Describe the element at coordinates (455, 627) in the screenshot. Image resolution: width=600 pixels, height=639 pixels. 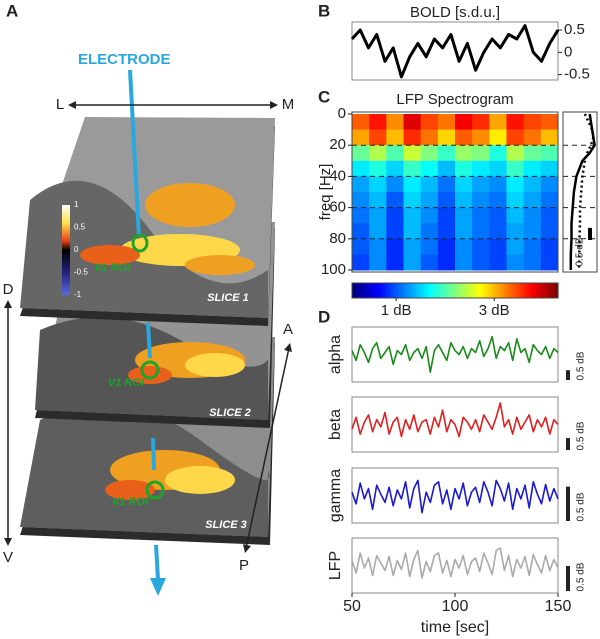
I see `x-axis-label: time [sec]` at that location.